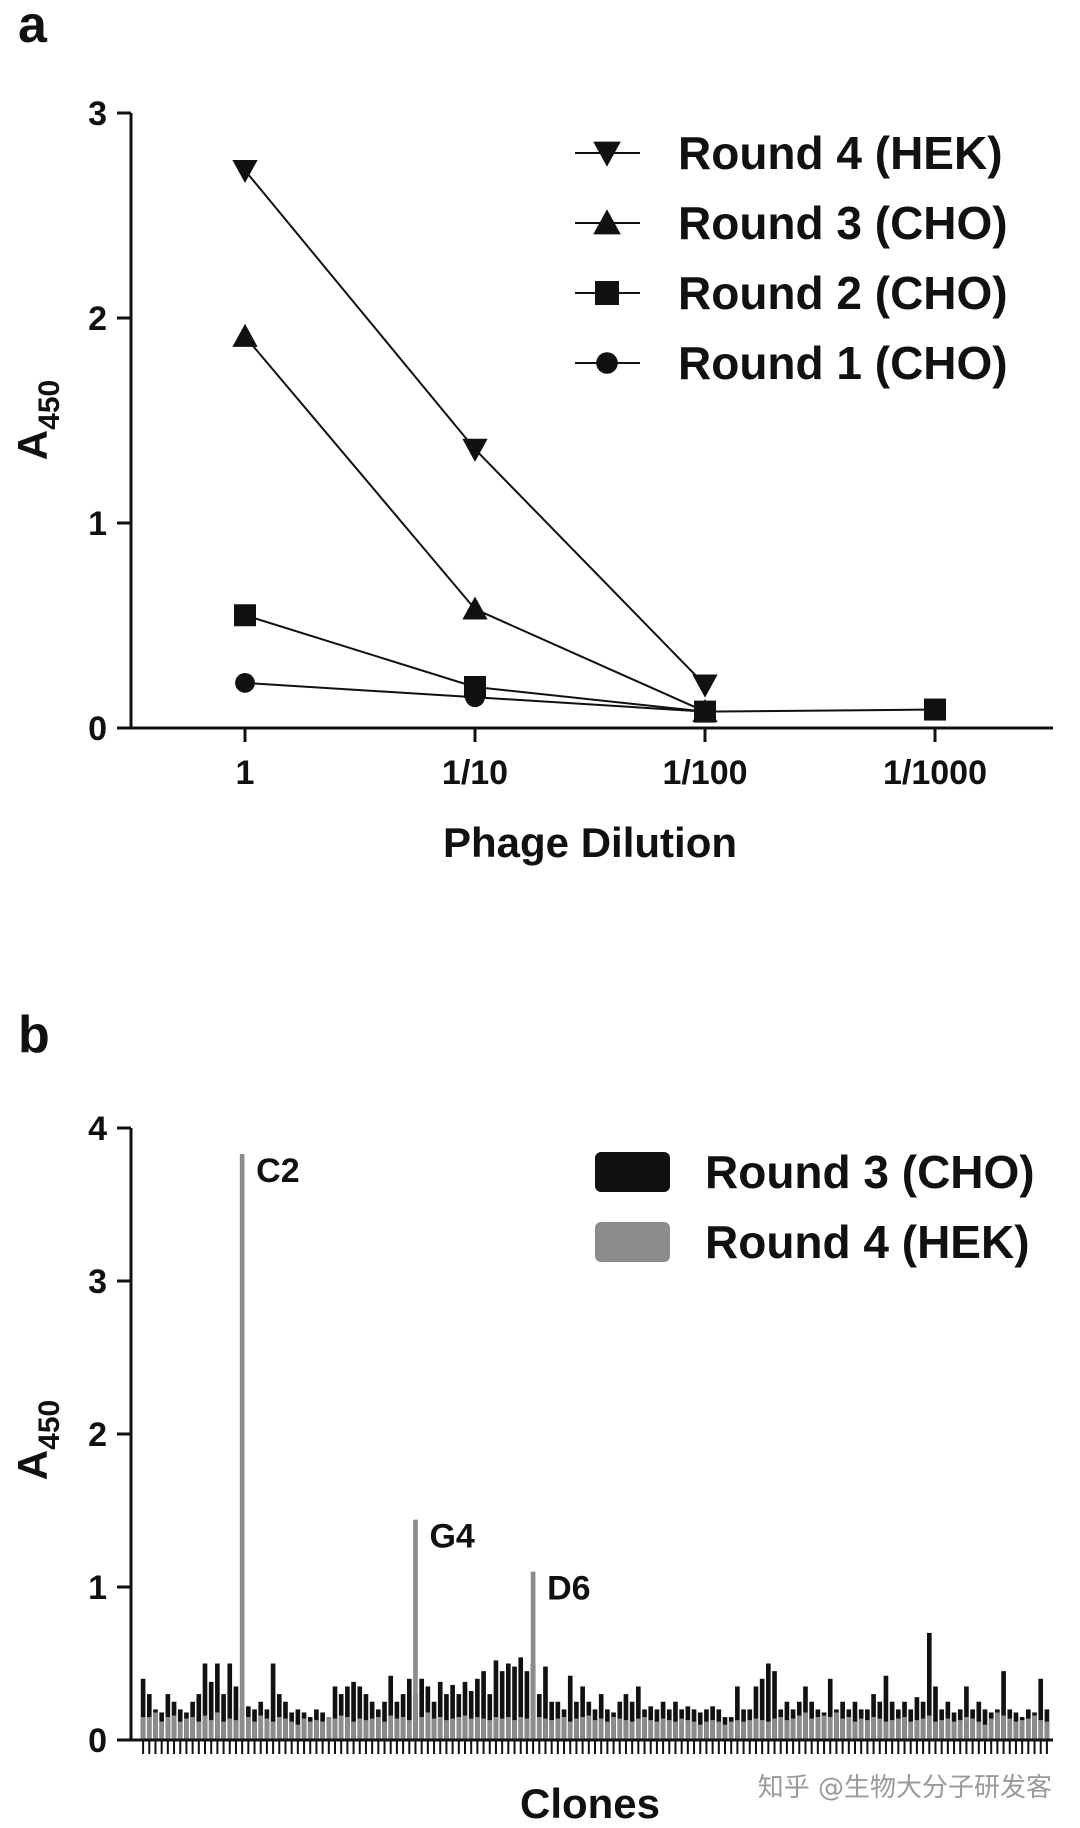 This screenshot has height=1828, width=1080. Describe the element at coordinates (611, 760) in the screenshot. I see `x-ticks: 1 1/10 1/100 1/1000` at that location.